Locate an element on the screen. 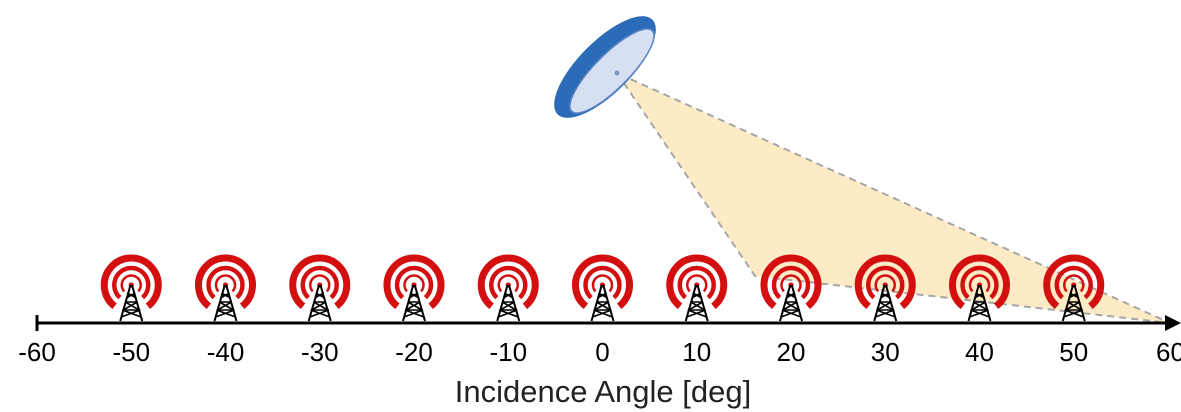 The image size is (1181, 412). axis-title: Incidence Angle [deg] is located at coordinates (603, 391).